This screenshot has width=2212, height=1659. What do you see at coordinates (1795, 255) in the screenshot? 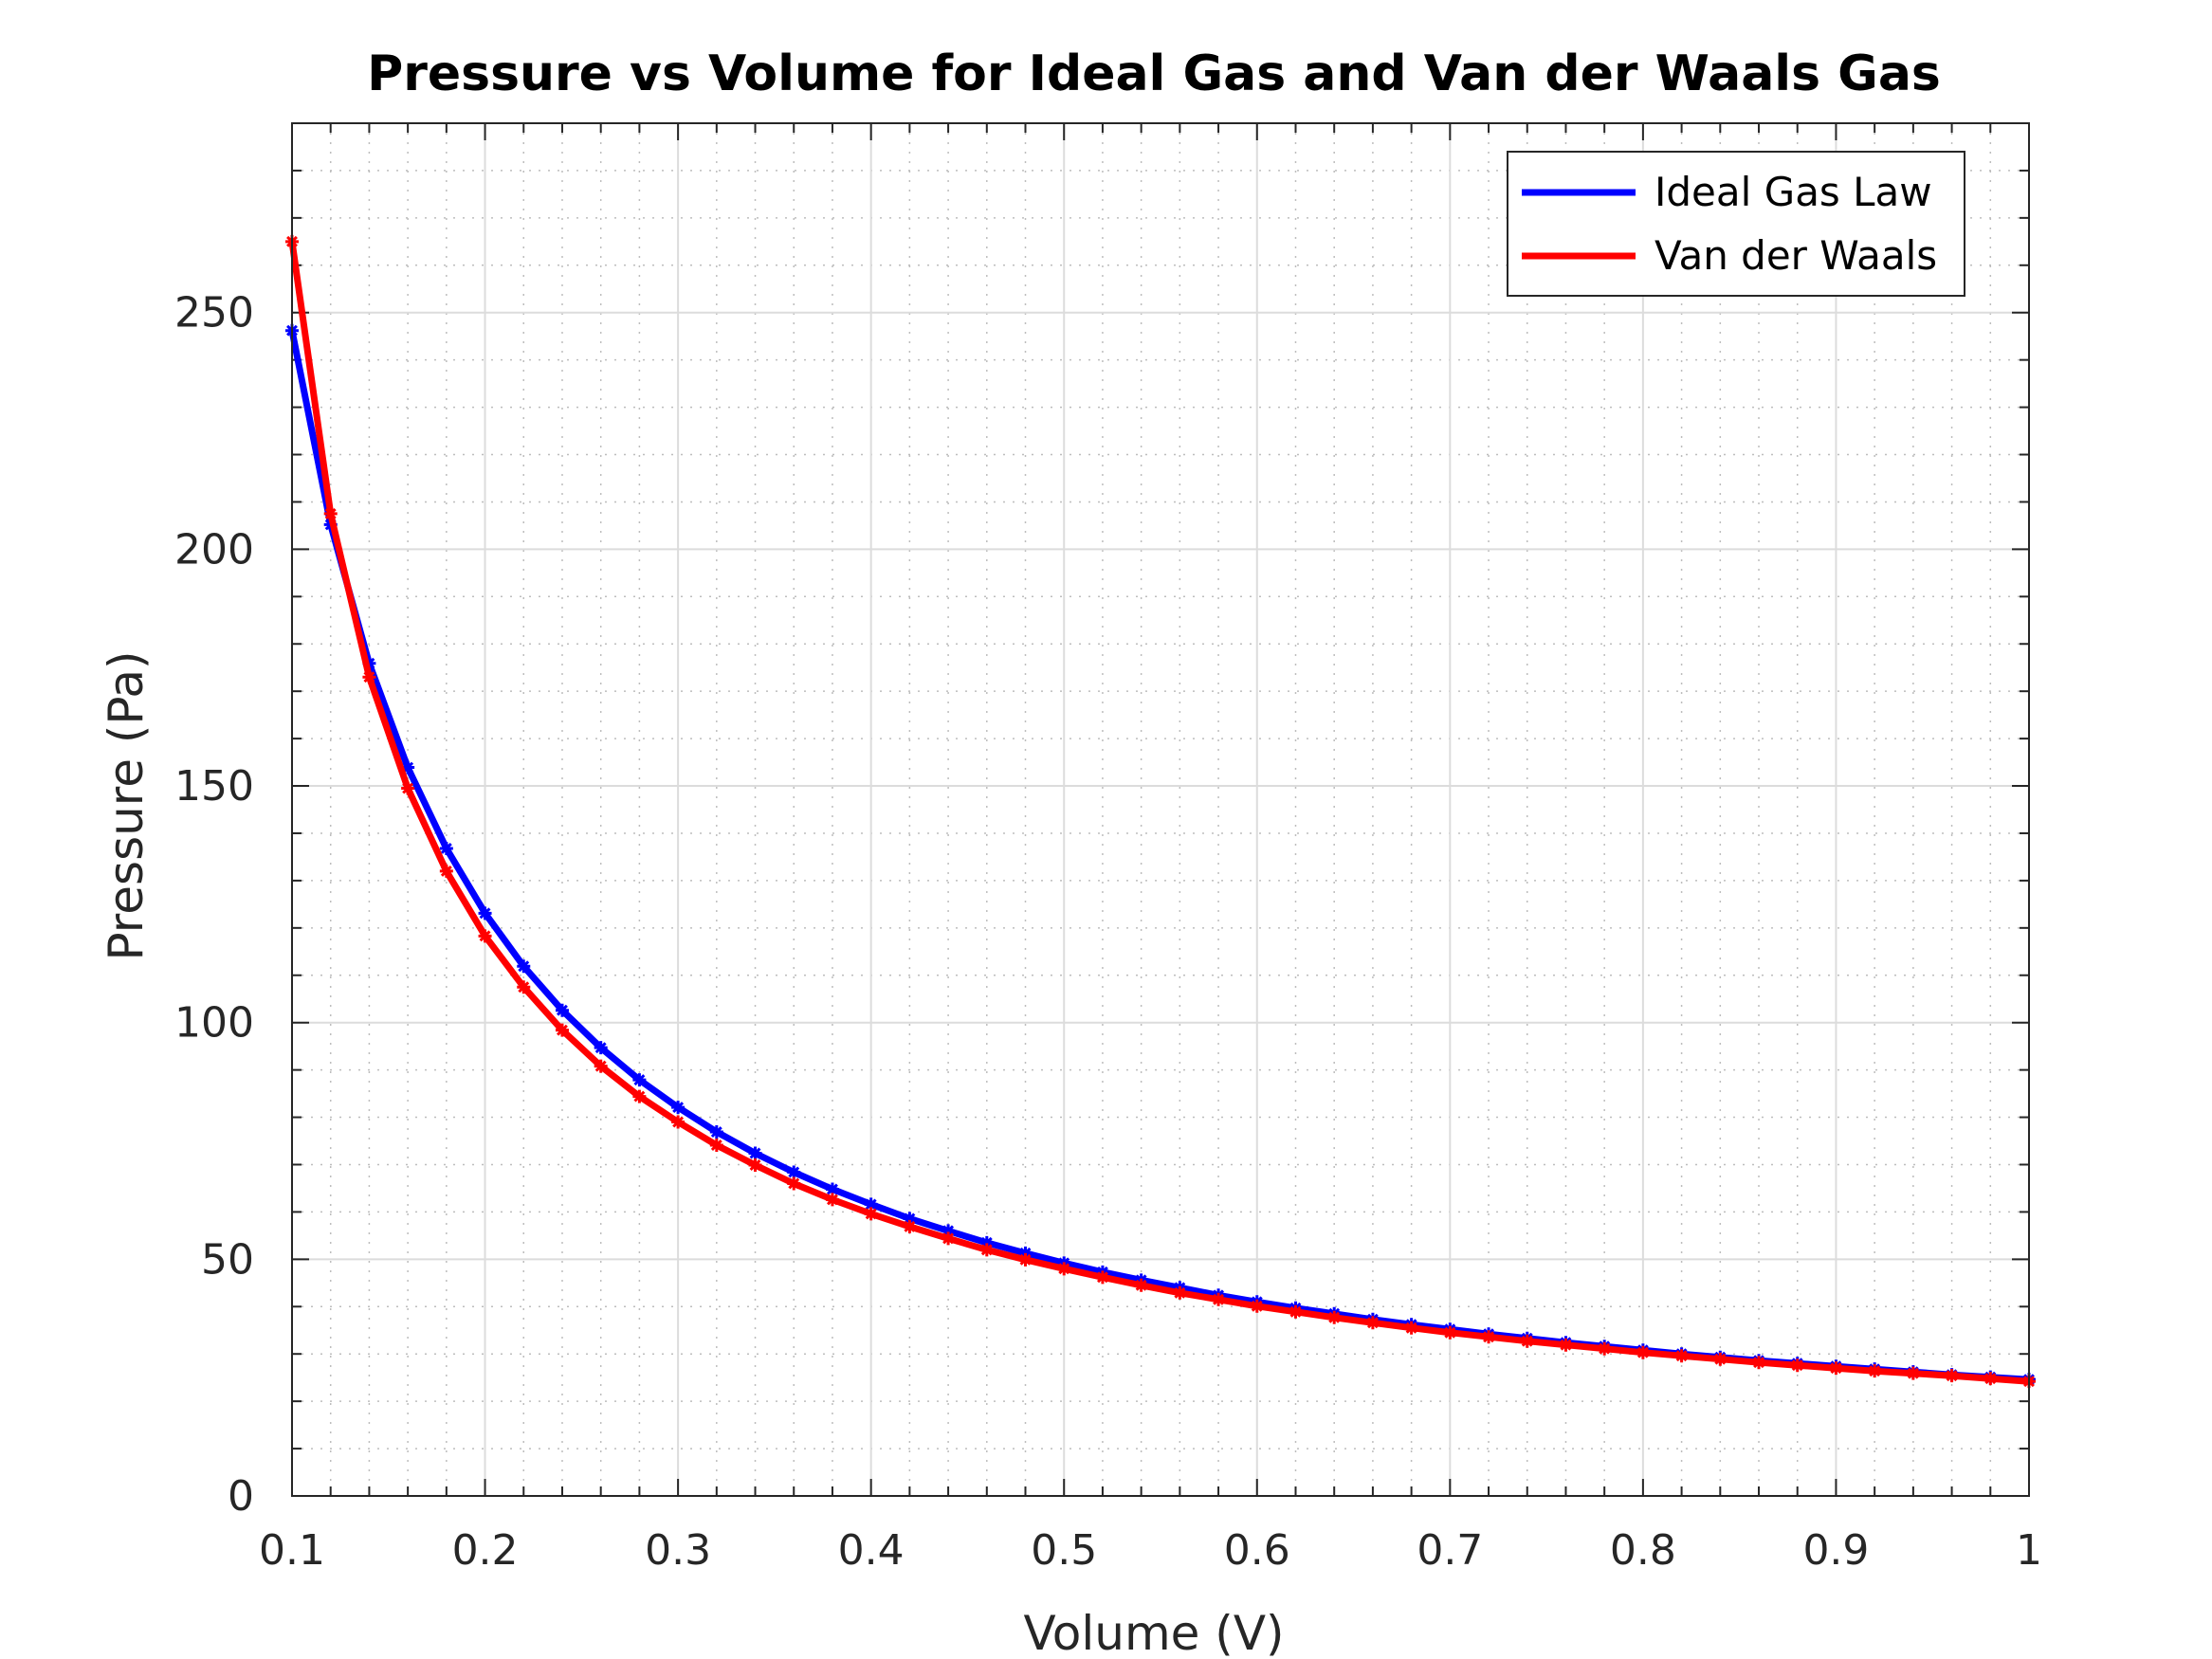
I see `legend-label-van-der-waals: Van der Waals` at bounding box center [1795, 255].